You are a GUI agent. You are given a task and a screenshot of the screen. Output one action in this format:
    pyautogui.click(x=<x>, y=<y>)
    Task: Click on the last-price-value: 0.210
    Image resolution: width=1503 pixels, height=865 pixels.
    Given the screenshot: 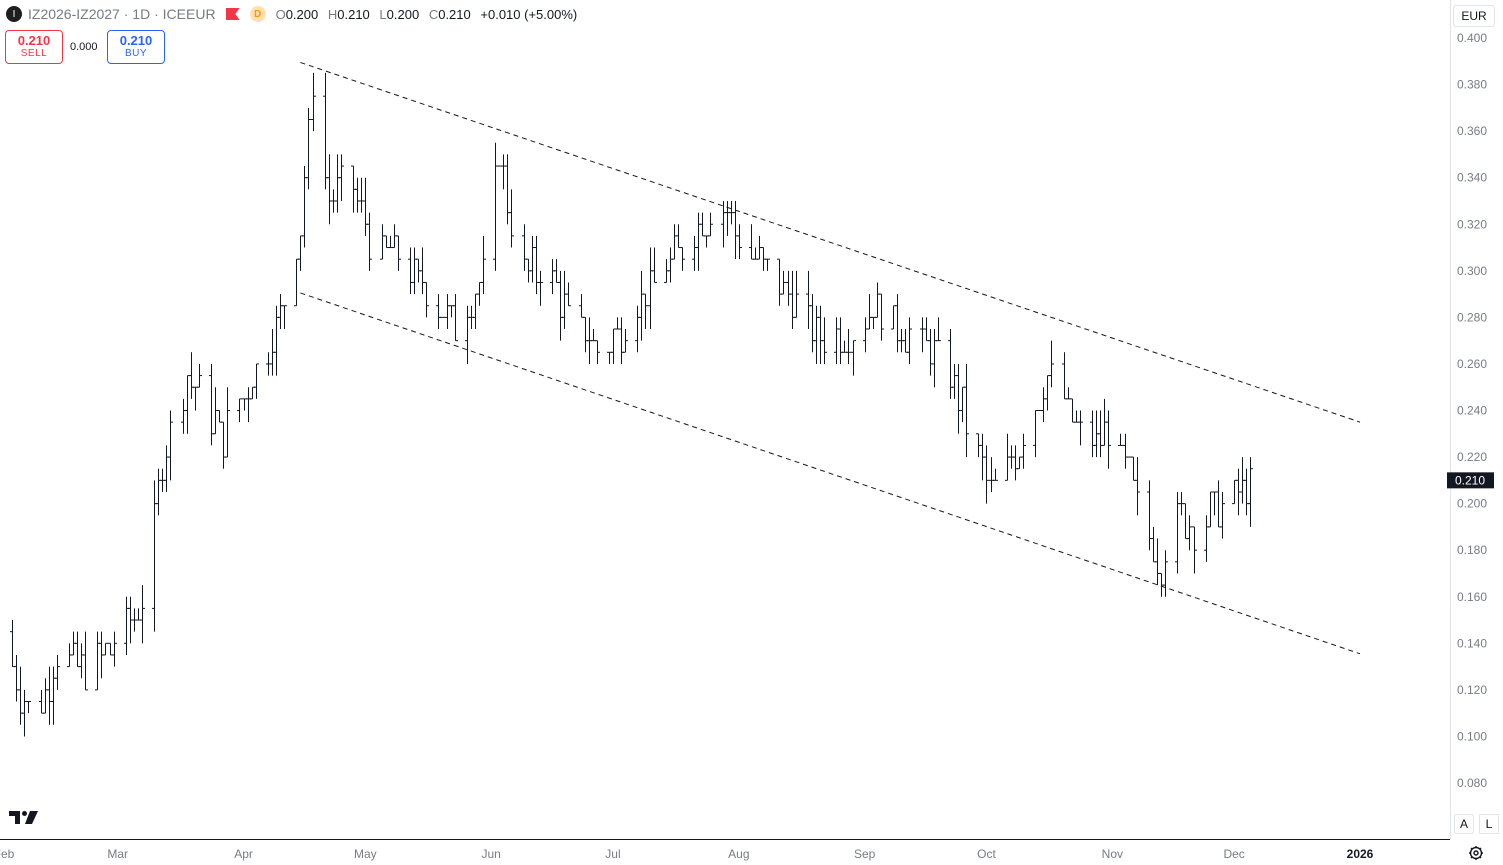 What is the action you would take?
    pyautogui.click(x=1470, y=480)
    